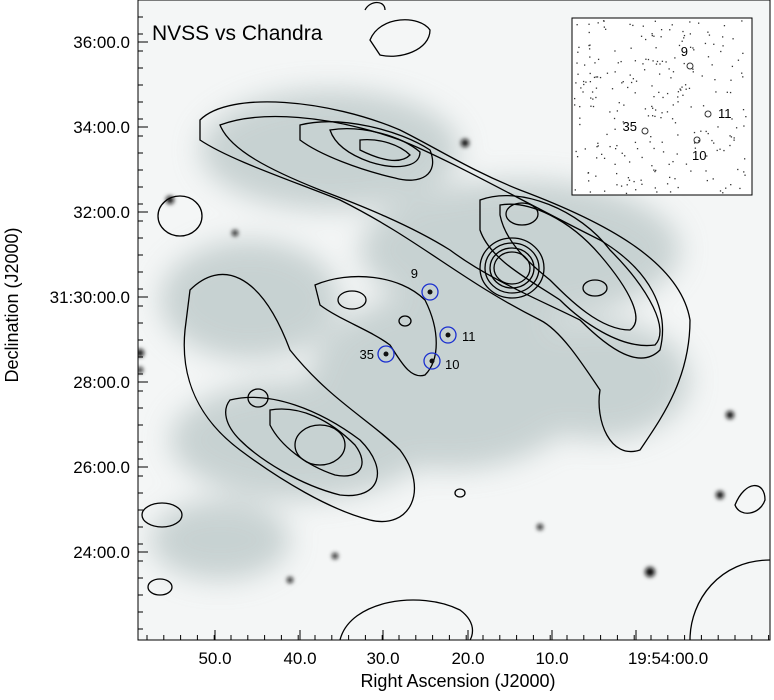 The height and width of the screenshot is (700, 774). I want to click on inset-source, so click(690, 66).